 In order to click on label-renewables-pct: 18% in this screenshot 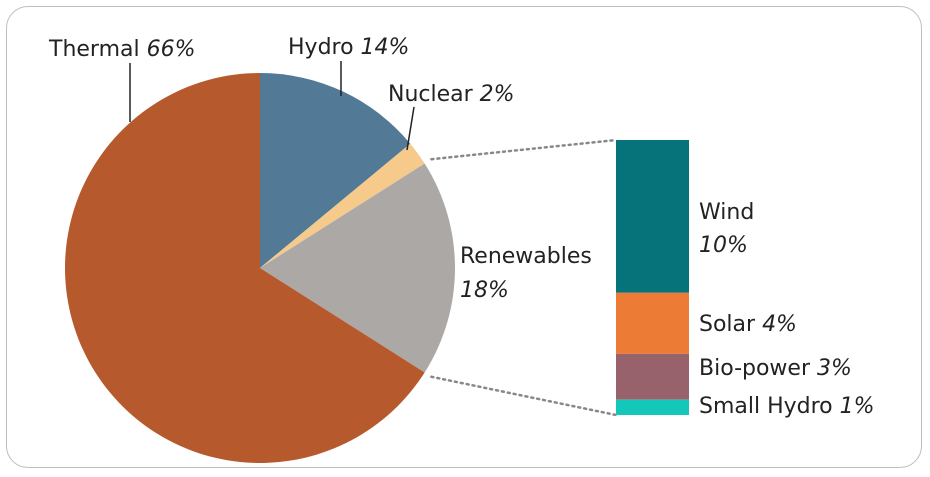, I will do `click(484, 290)`.